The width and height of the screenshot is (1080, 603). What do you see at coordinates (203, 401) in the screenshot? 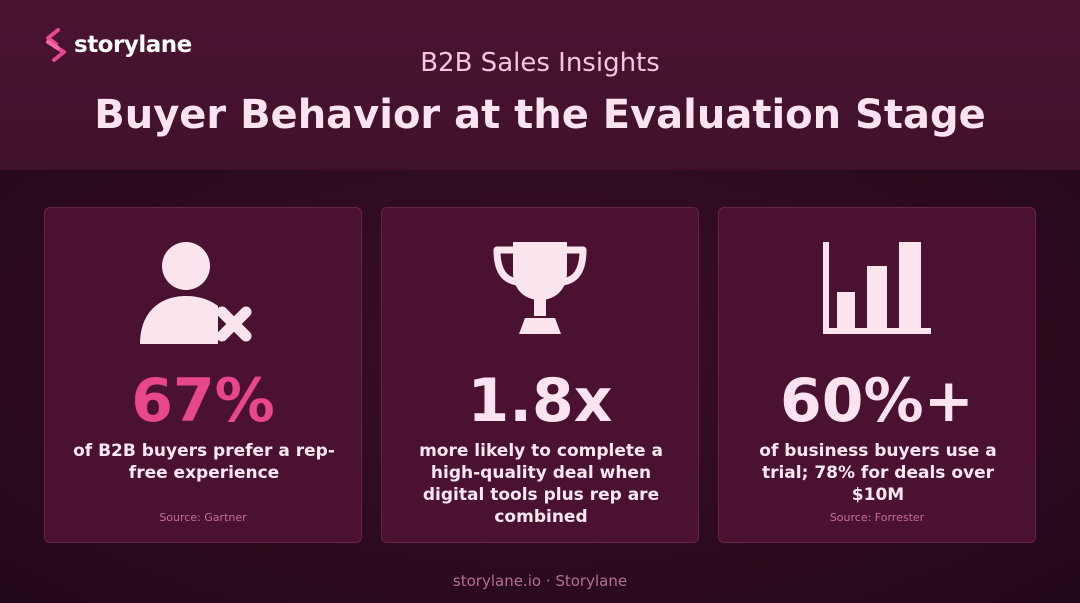
I see `stat-value: 67%` at bounding box center [203, 401].